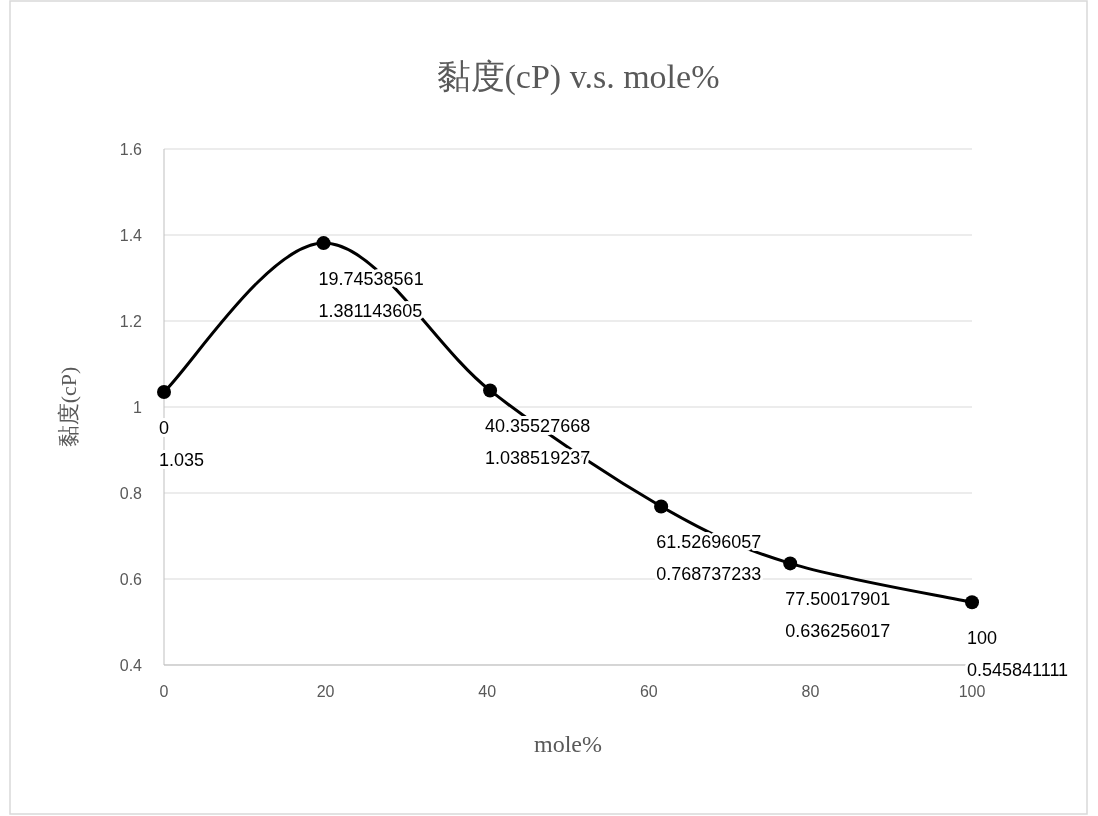 Image resolution: width=1098 pixels, height=816 pixels. Describe the element at coordinates (131, 579) in the screenshot. I see `y-tick-label: 0.6` at that location.